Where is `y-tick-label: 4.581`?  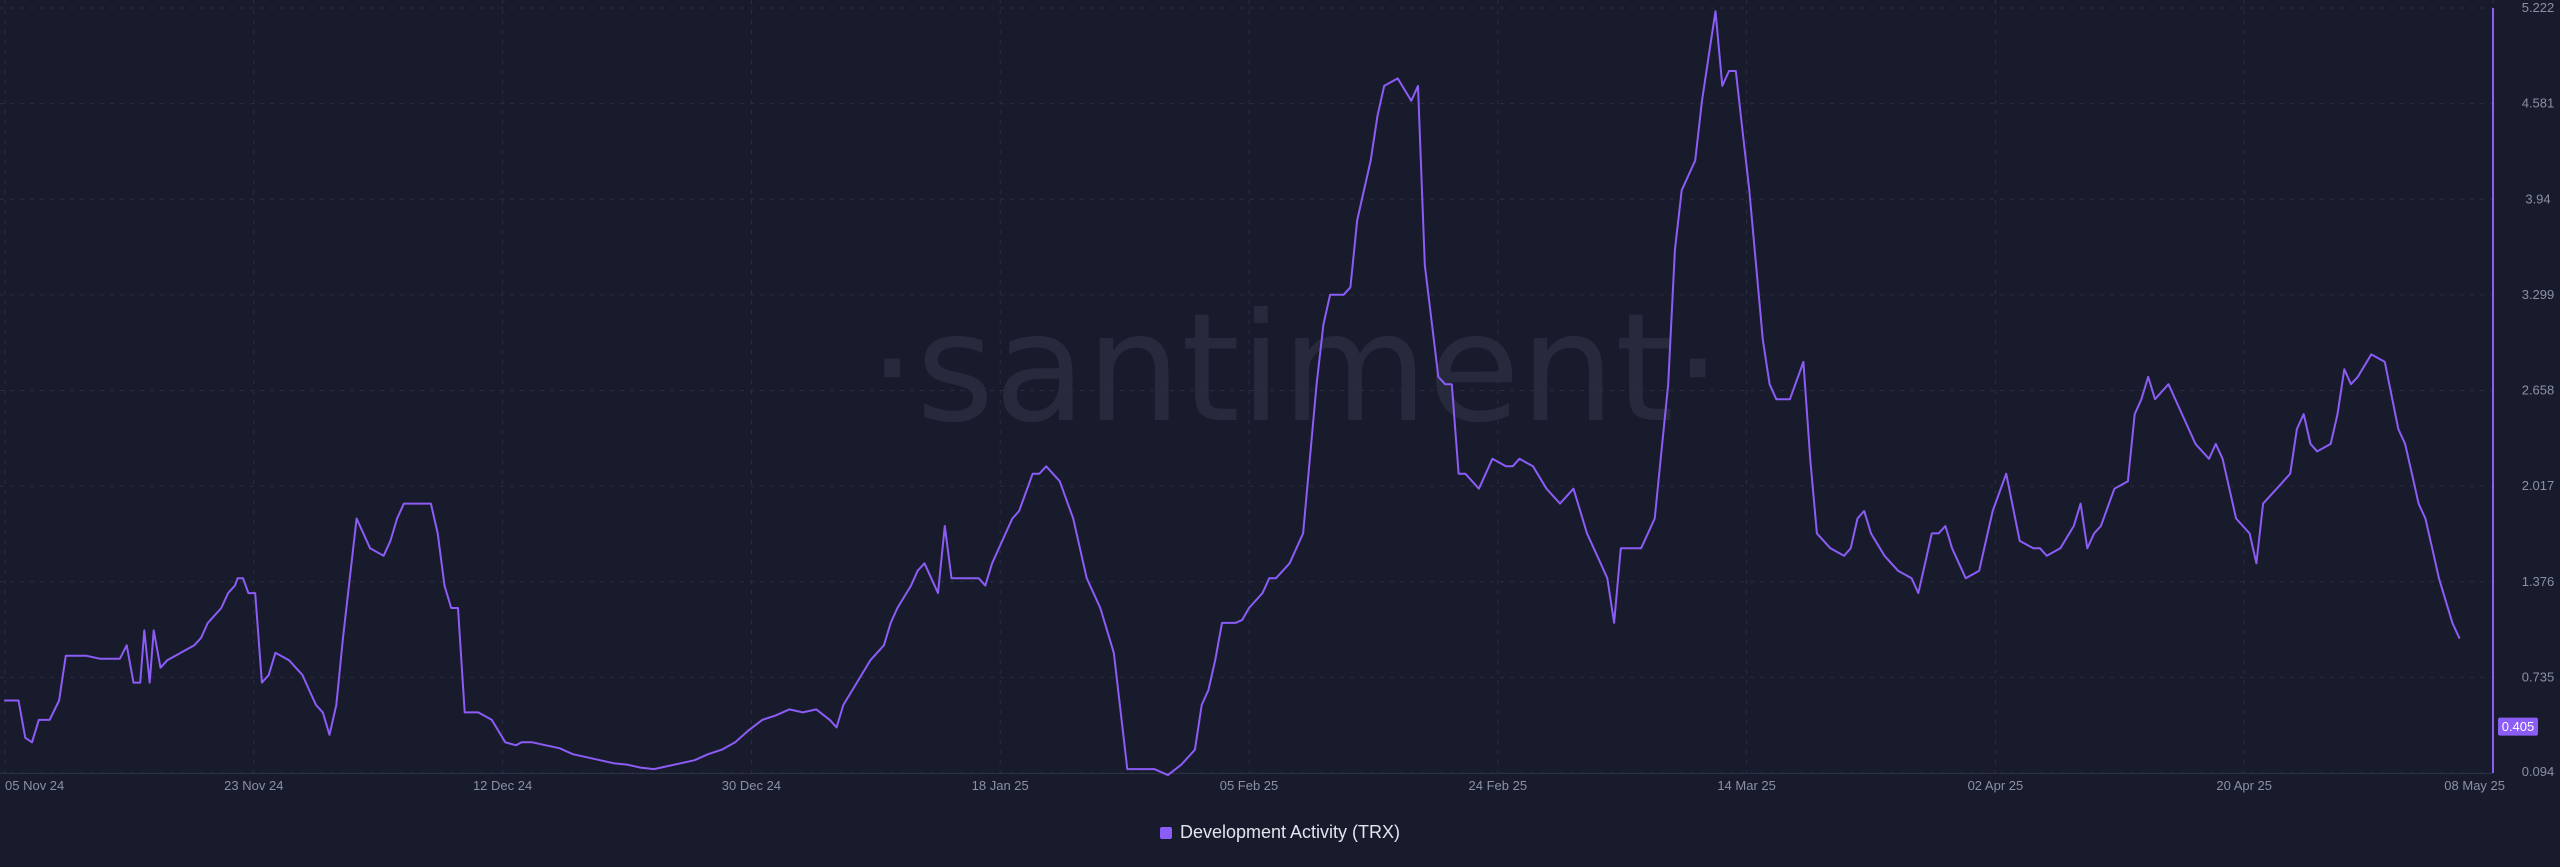 y-tick-label: 4.581 is located at coordinates (2538, 103).